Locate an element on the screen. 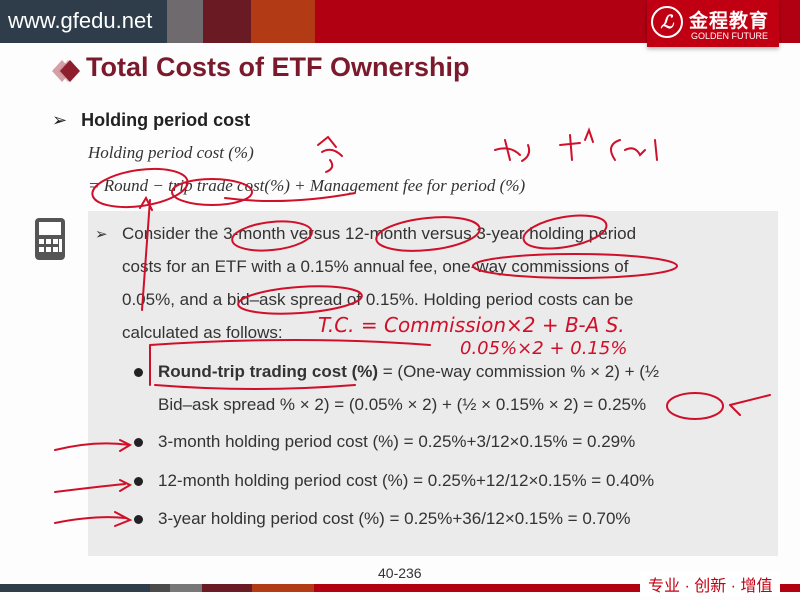  brand-logo: ℒ 金程教育 GOLDEN FUTURE is located at coordinates (713, 23).